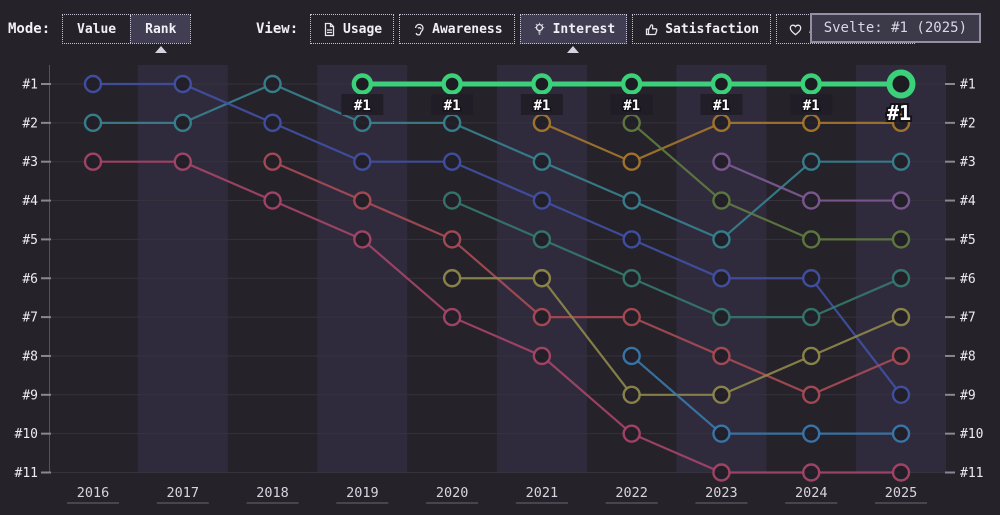 Image resolution: width=1000 pixels, height=515 pixels. I want to click on year-label: 2025, so click(901, 493).